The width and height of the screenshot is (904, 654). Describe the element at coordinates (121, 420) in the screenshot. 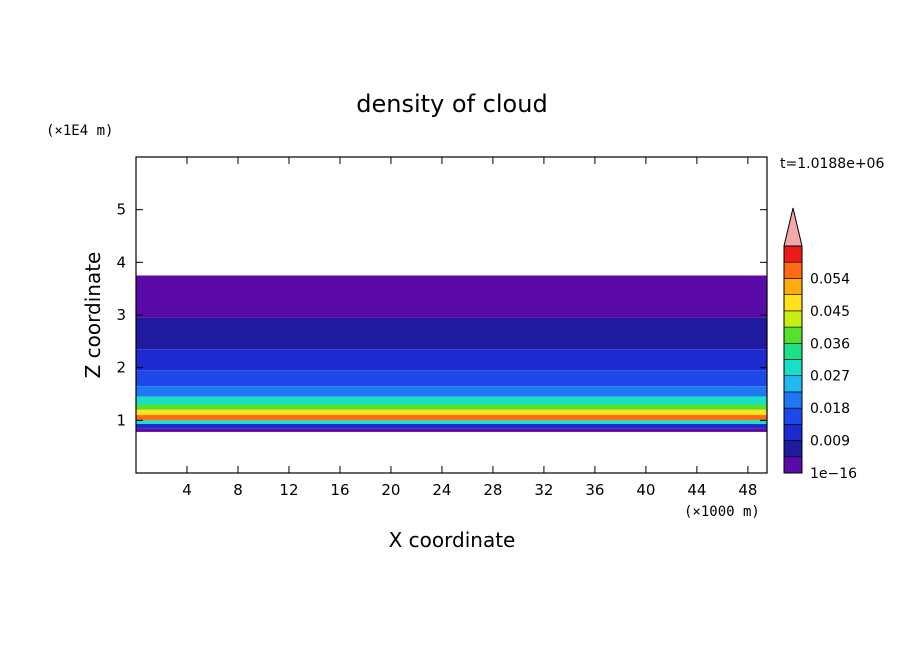

I see `y-tick-label: 1` at that location.